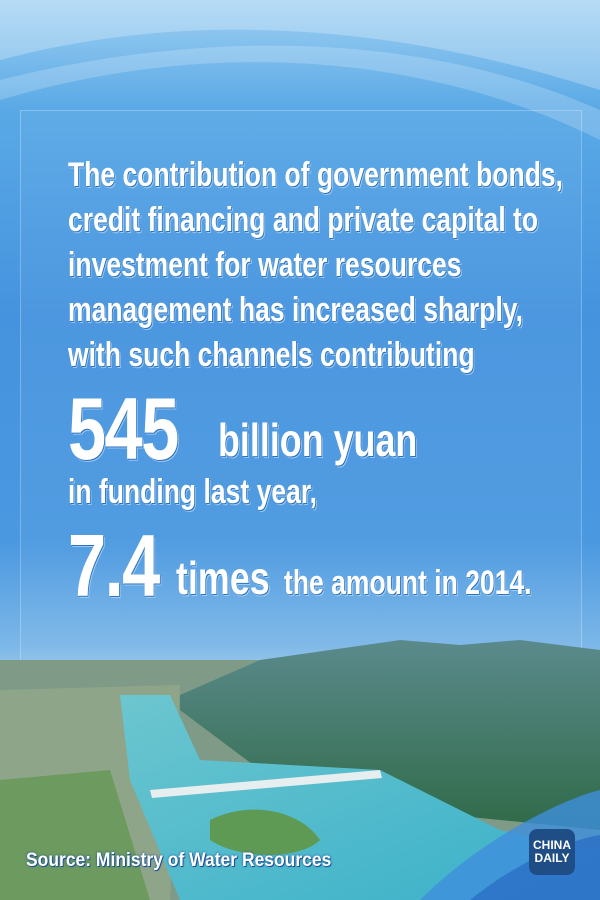  I want to click on china-daily-logo: CHINA DAILY, so click(552, 852).